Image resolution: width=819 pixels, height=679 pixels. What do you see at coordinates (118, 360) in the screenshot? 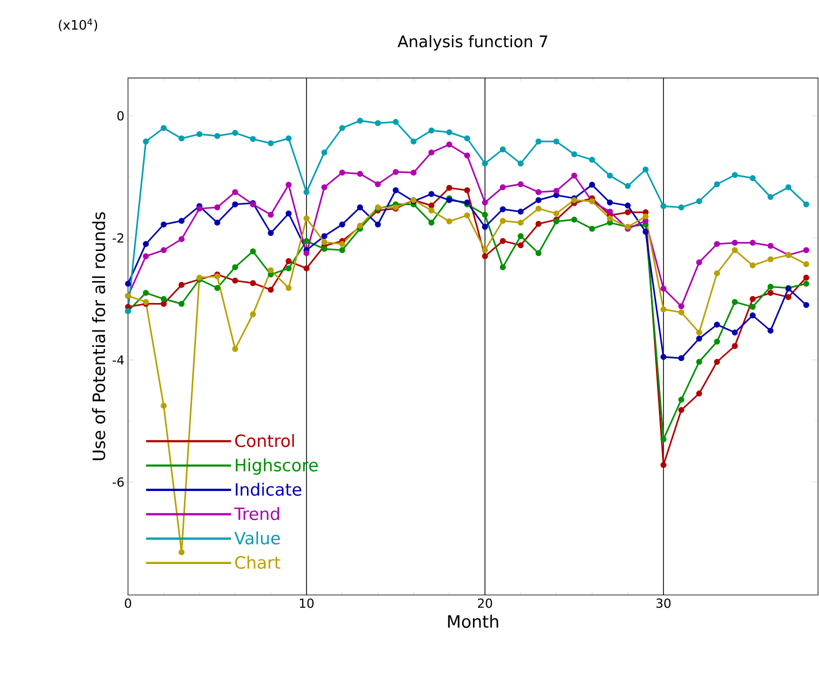
I see `y-tick-label: -4` at bounding box center [118, 360].